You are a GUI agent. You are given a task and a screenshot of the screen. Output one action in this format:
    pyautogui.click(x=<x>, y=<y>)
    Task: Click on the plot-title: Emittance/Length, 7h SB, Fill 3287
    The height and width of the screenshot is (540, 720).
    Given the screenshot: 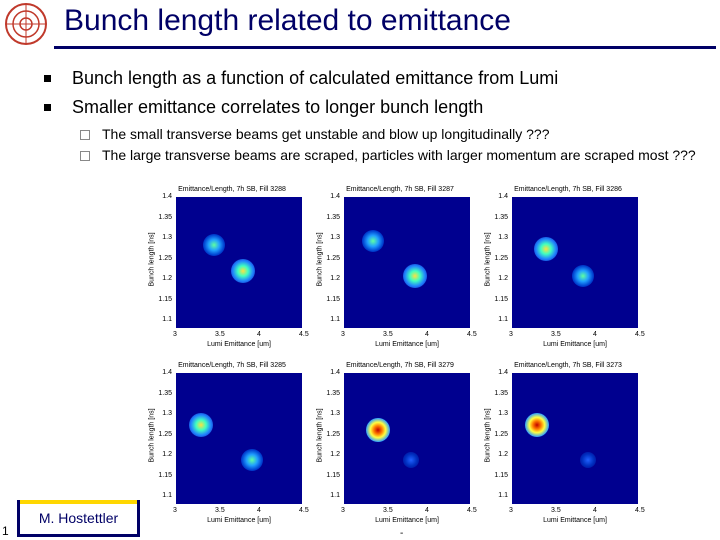 What is the action you would take?
    pyautogui.click(x=400, y=189)
    